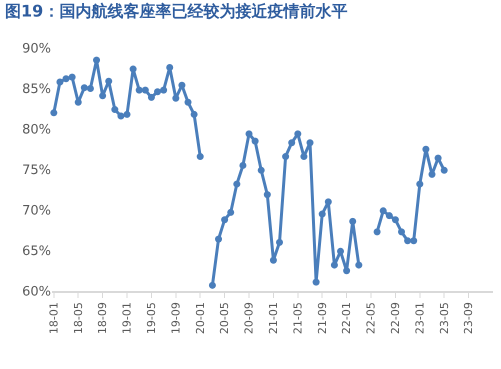 The width and height of the screenshot is (501, 369). What do you see at coordinates (36, 292) in the screenshot?
I see `y-tick-label: 60%` at bounding box center [36, 292].